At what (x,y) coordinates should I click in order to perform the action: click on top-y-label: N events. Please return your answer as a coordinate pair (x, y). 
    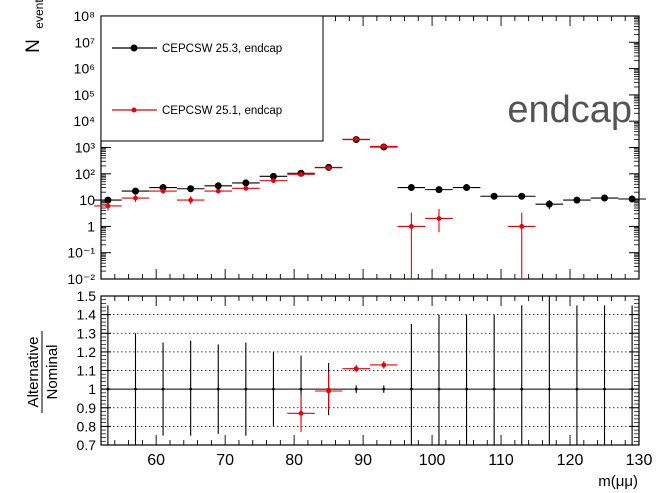
    Looking at the image, I should click on (34, 26).